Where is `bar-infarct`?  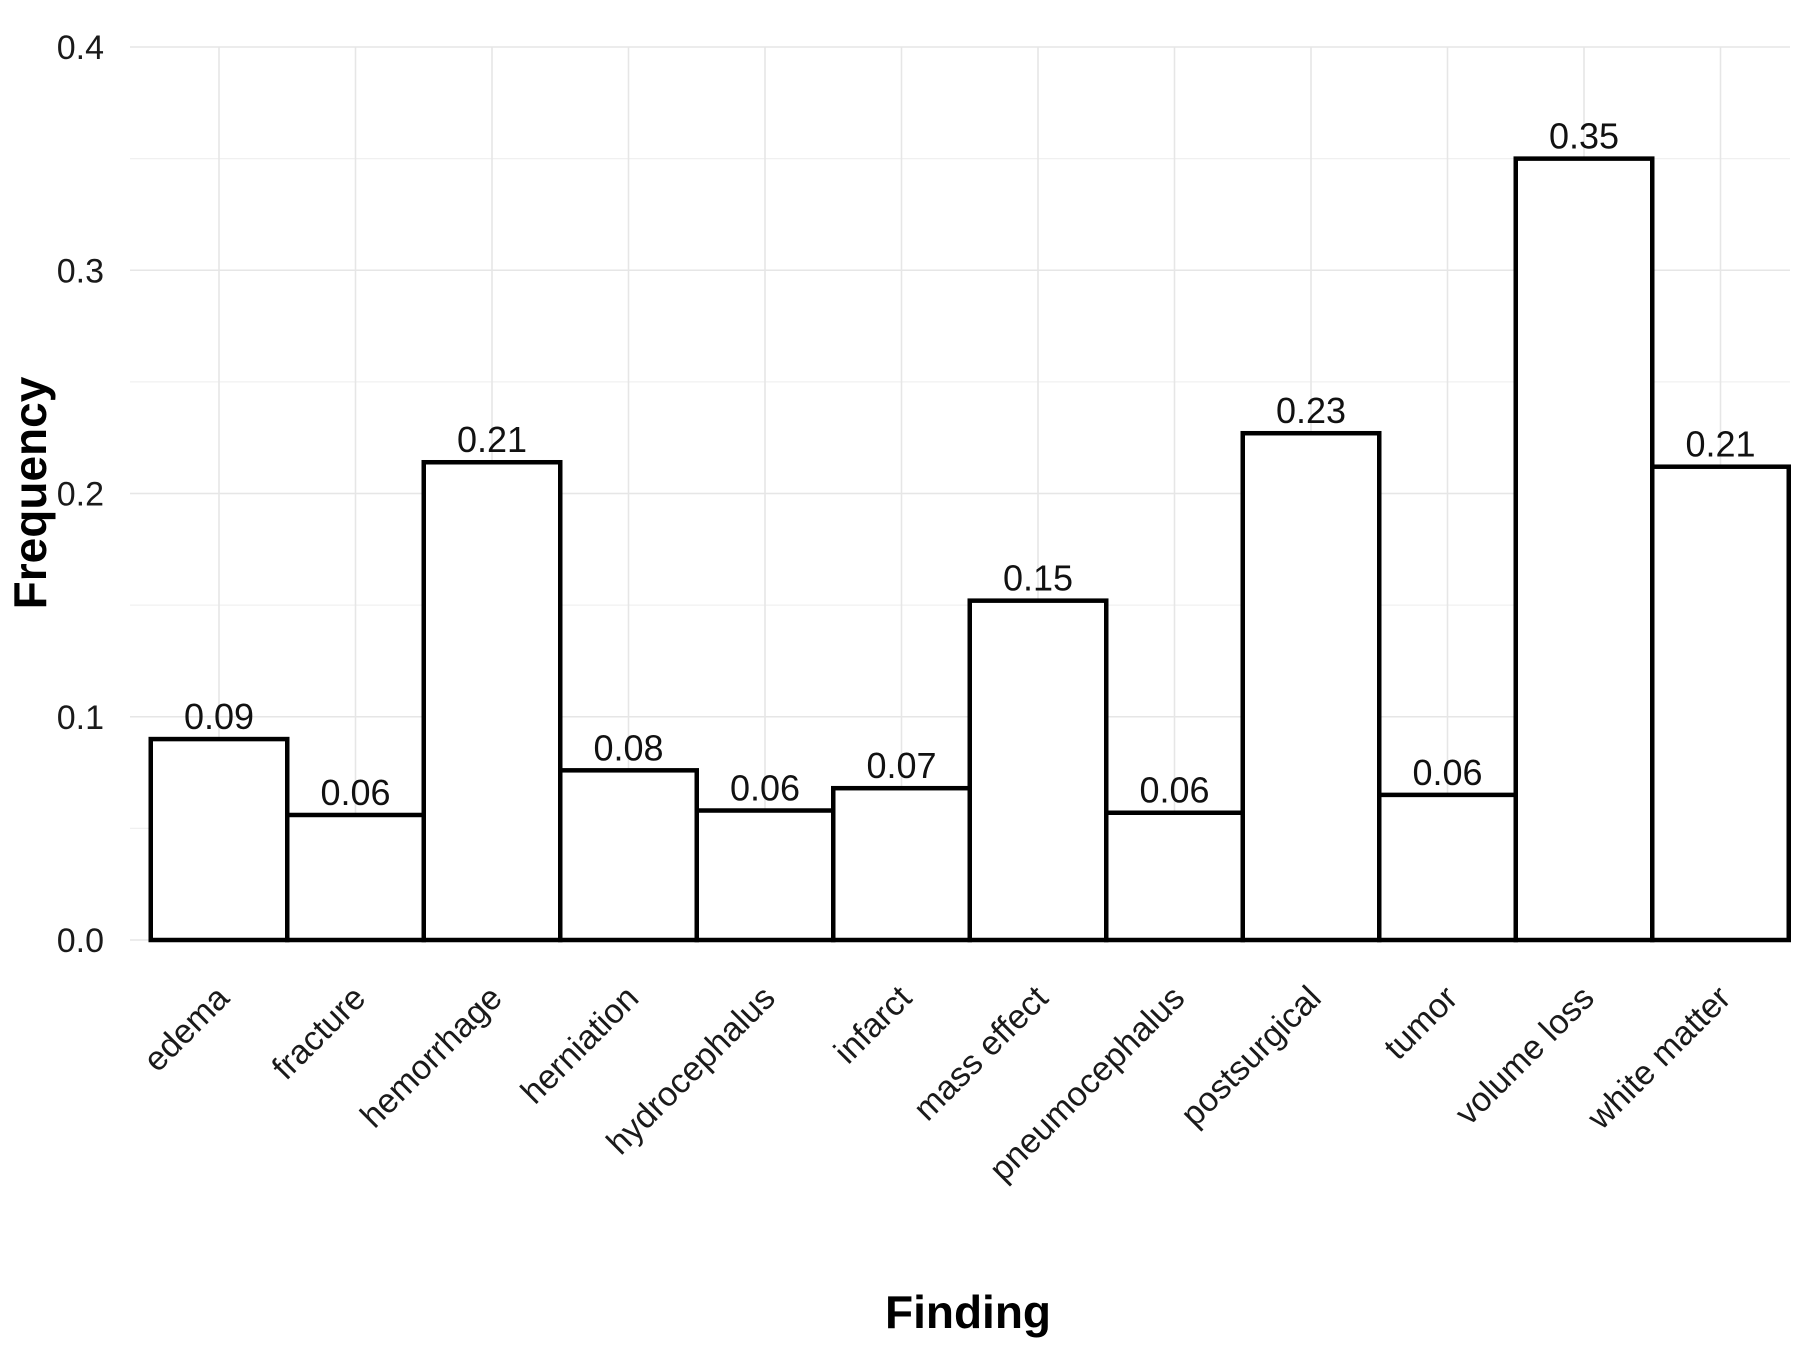 bar-infarct is located at coordinates (901, 864).